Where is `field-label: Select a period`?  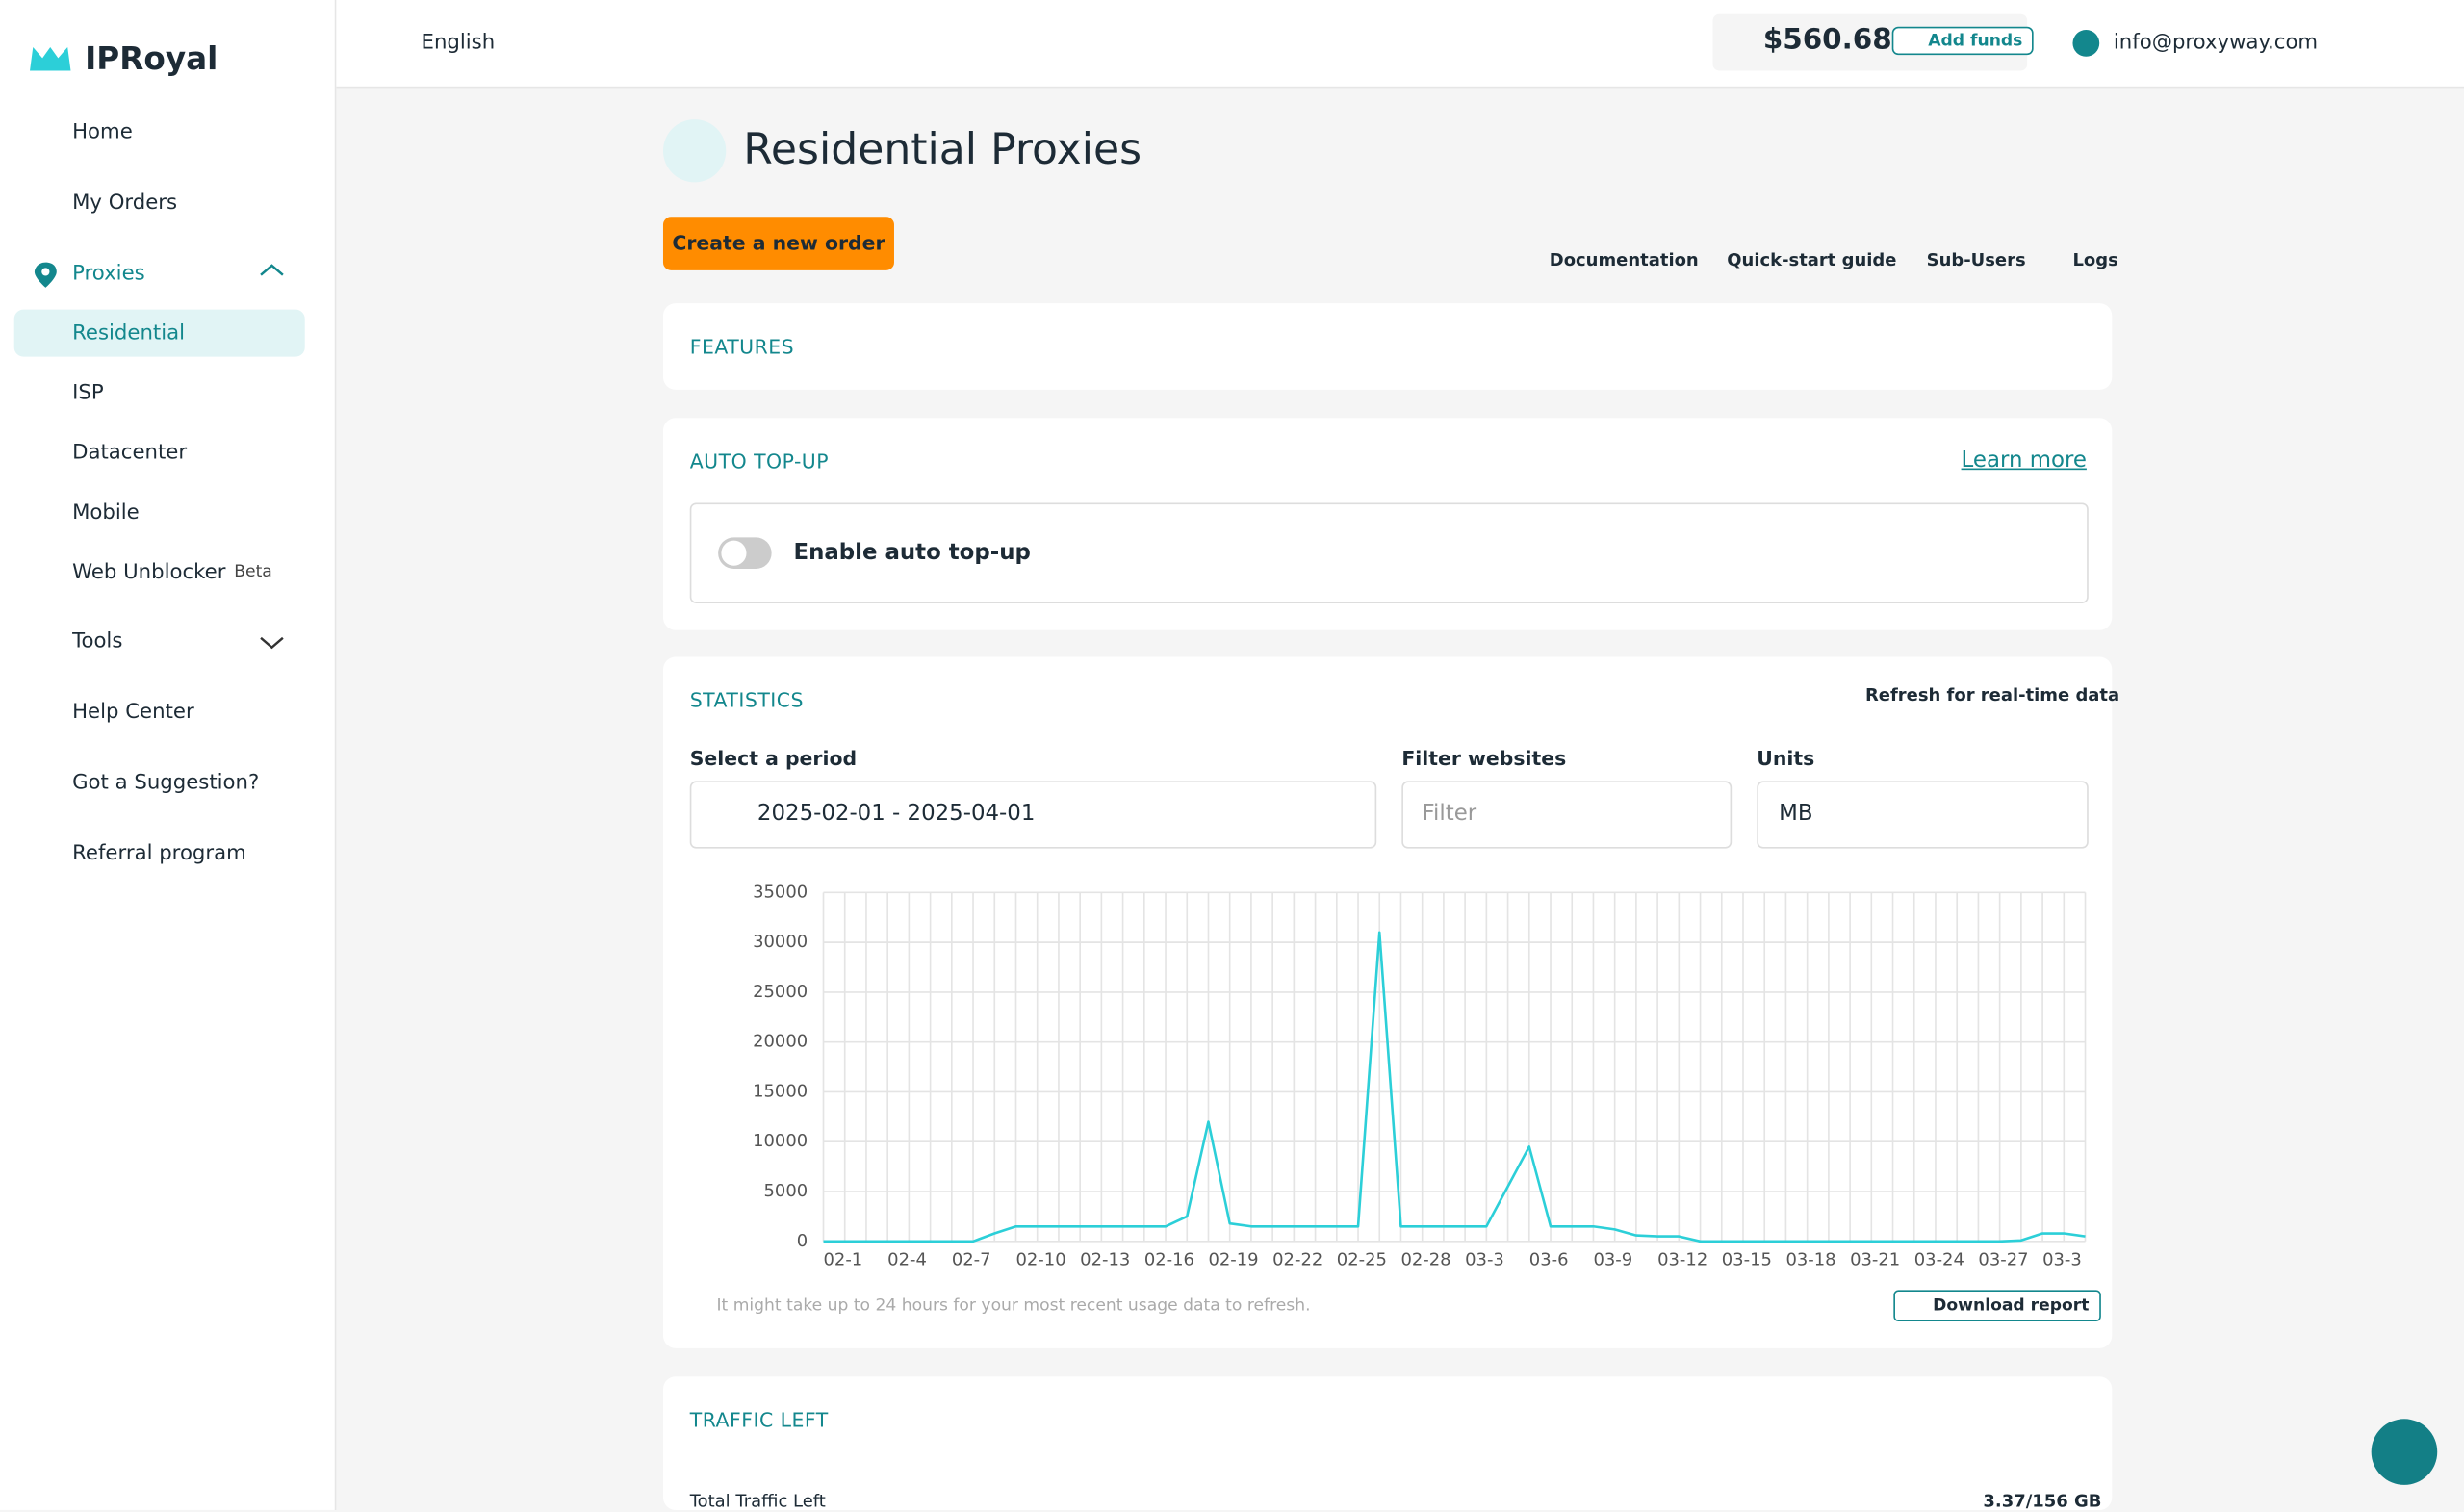 field-label: Select a period is located at coordinates (773, 758).